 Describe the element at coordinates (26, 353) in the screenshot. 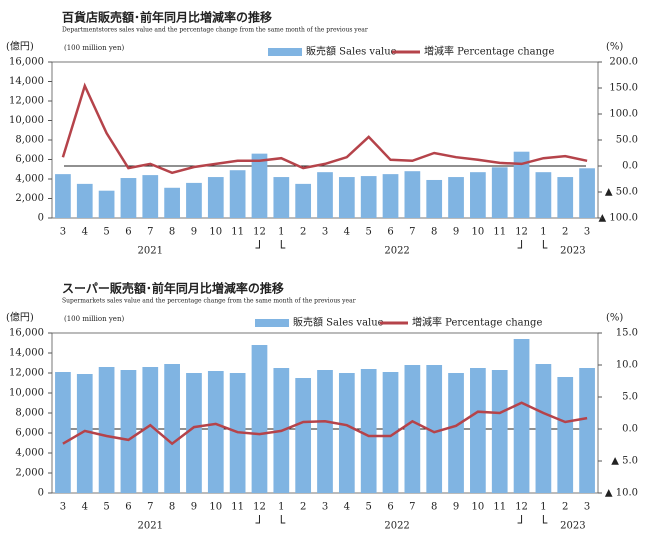

I see `y-tick-label: 14,000` at that location.